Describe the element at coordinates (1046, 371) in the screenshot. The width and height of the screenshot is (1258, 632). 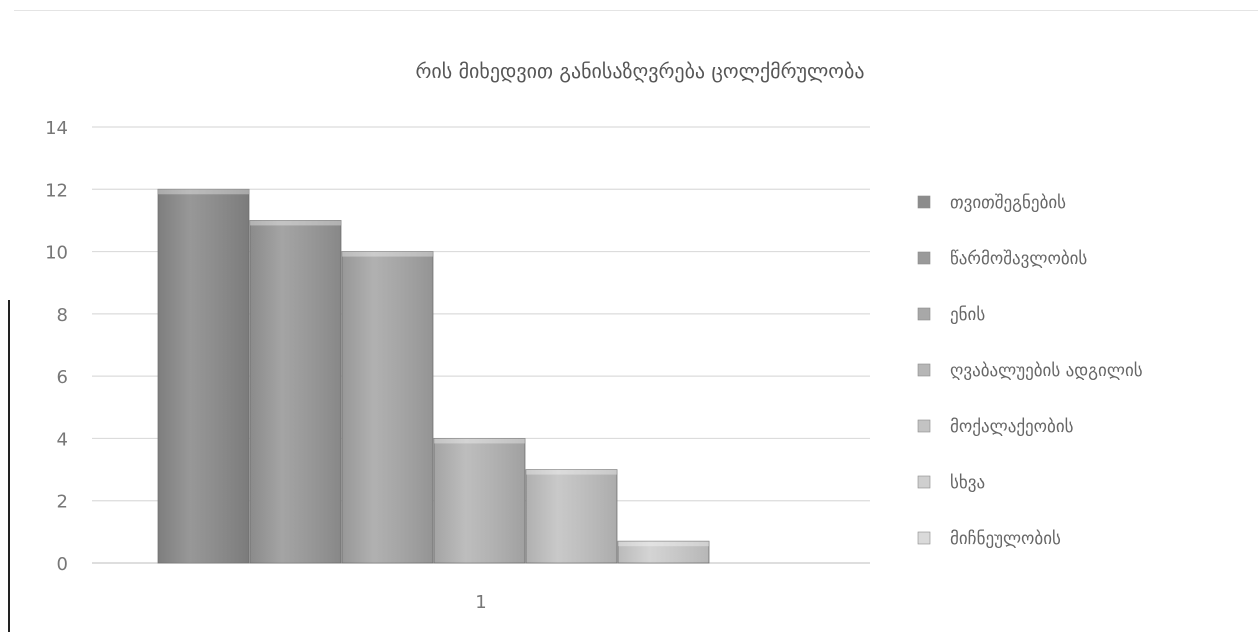
I see `legend-label: ღვაბალუების ადგილის` at that location.